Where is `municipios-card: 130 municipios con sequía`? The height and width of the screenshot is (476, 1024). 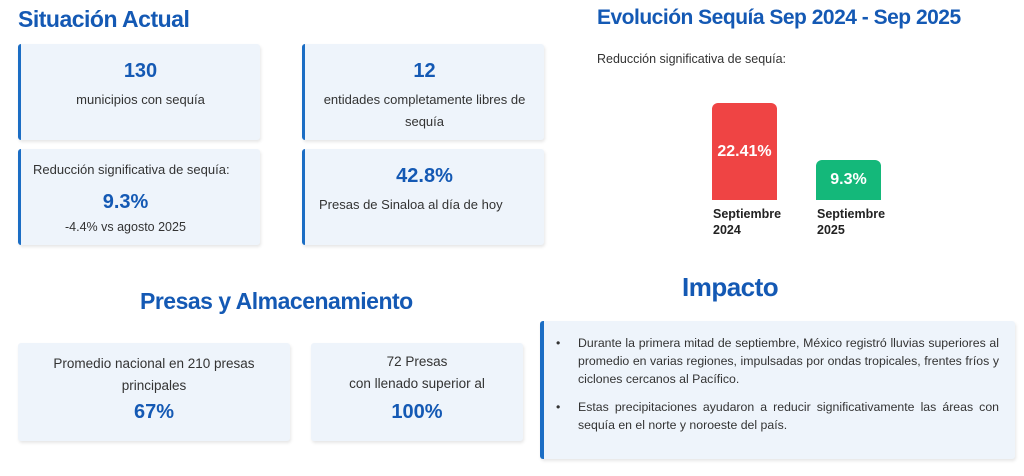
municipios-card: 130 municipios con sequía is located at coordinates (139, 92).